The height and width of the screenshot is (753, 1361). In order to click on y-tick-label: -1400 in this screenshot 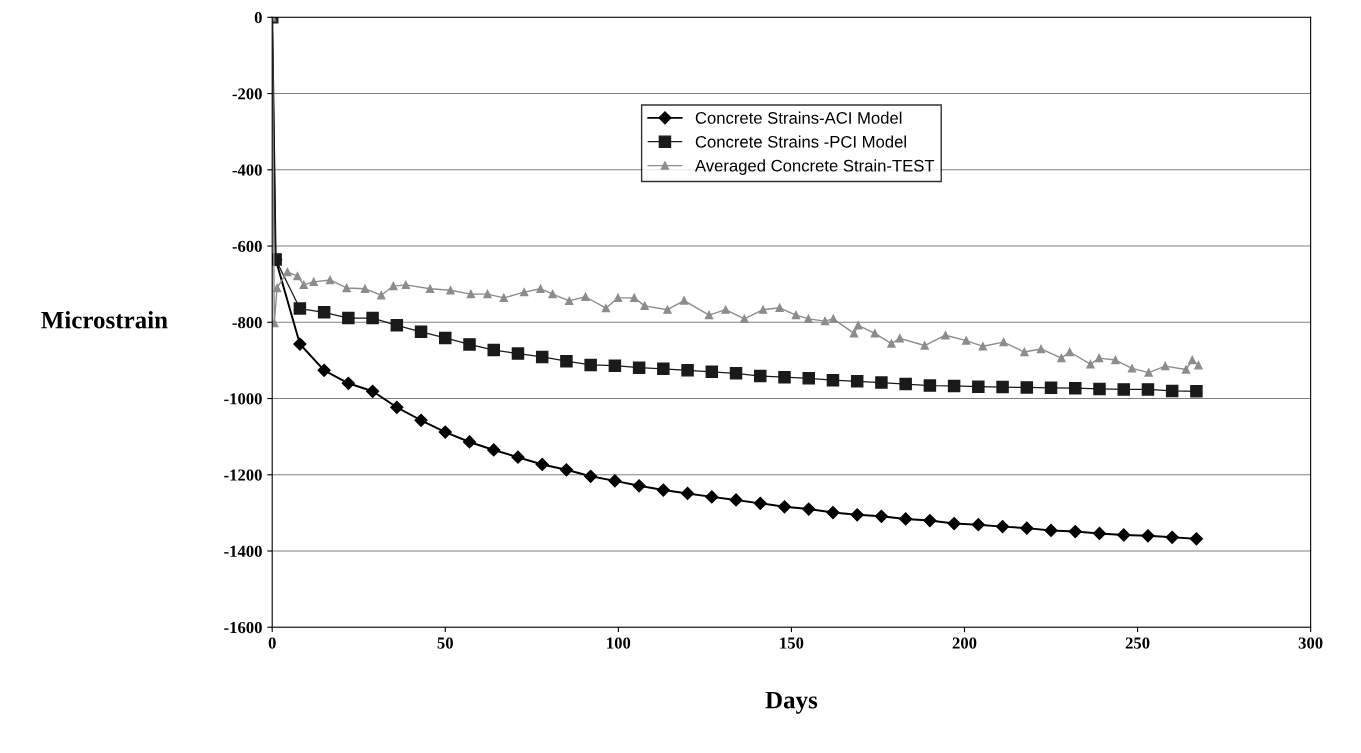, I will do `click(243, 551)`.